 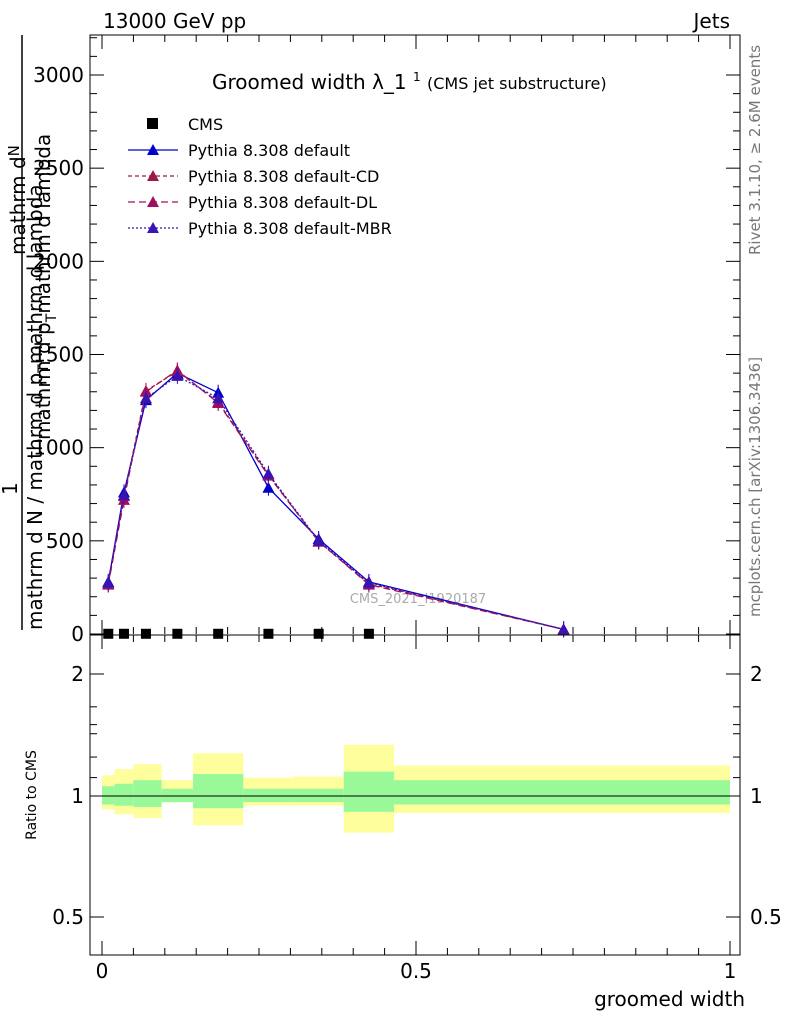 What do you see at coordinates (282, 202) in the screenshot?
I see `legend-label: Pythia 8.308 default-DL` at bounding box center [282, 202].